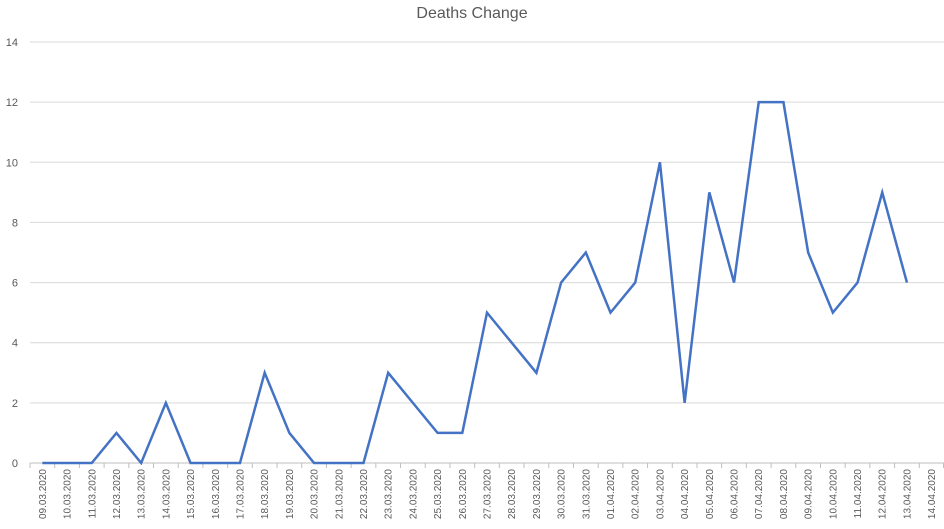 The image size is (944, 529). I want to click on x-tick-label: 09.04.2020, so click(809, 494).